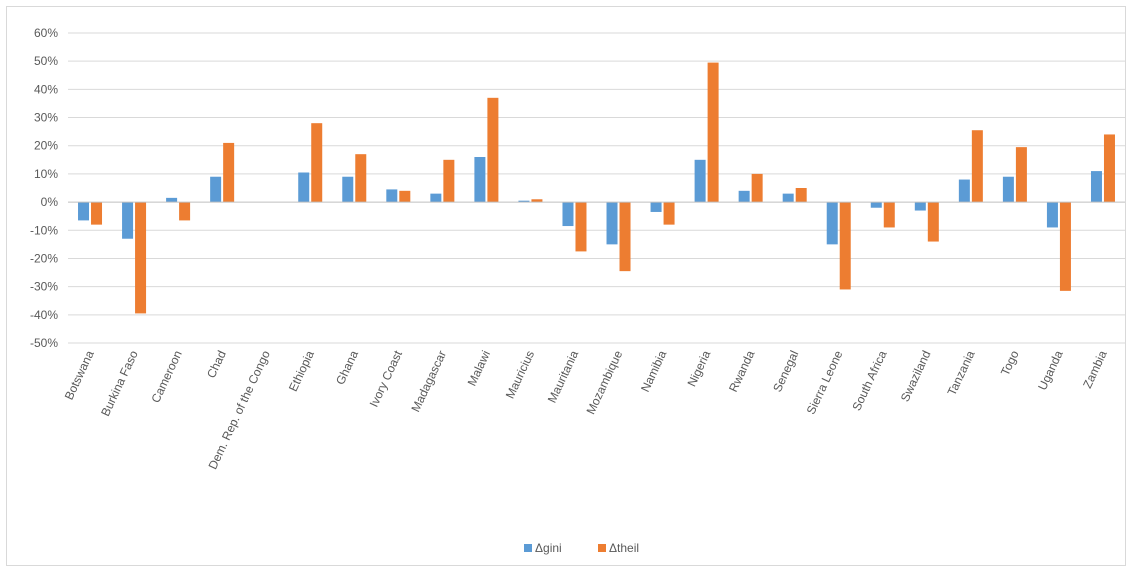 This screenshot has width=1133, height=573. I want to click on x-tick-label: Cameroon, so click(166, 376).